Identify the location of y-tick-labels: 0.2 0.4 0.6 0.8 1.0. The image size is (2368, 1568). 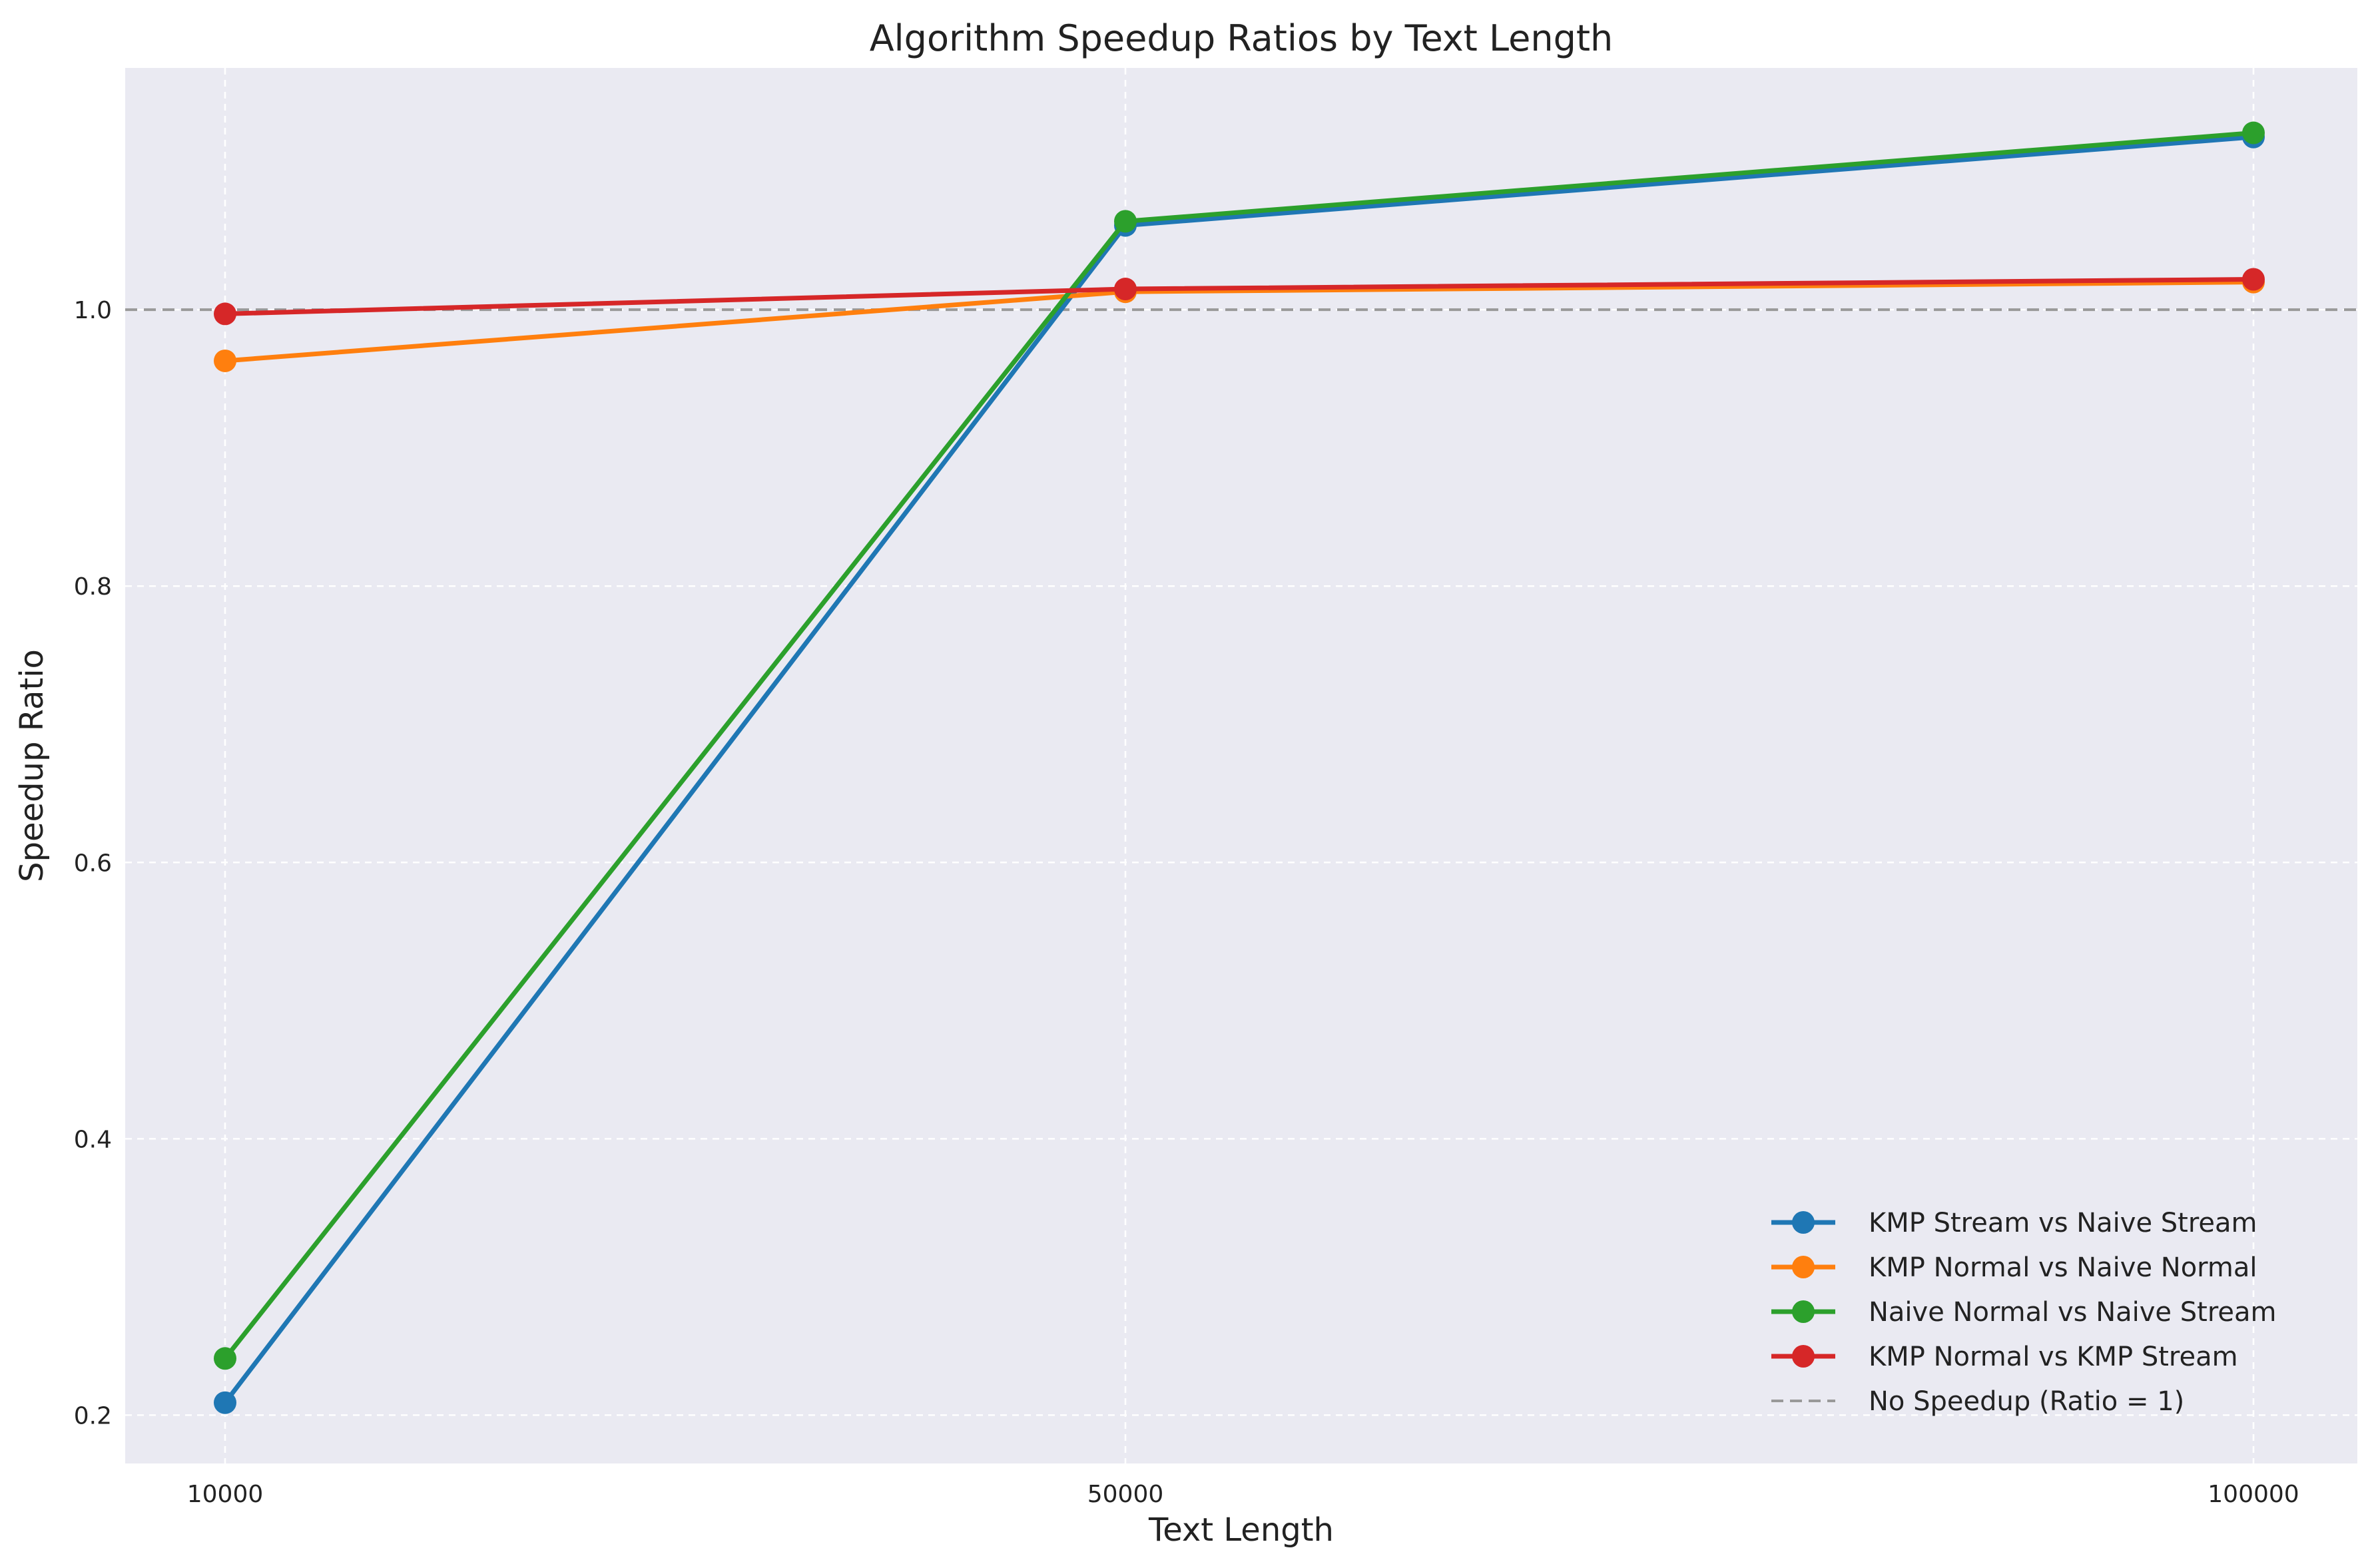
(93, 863).